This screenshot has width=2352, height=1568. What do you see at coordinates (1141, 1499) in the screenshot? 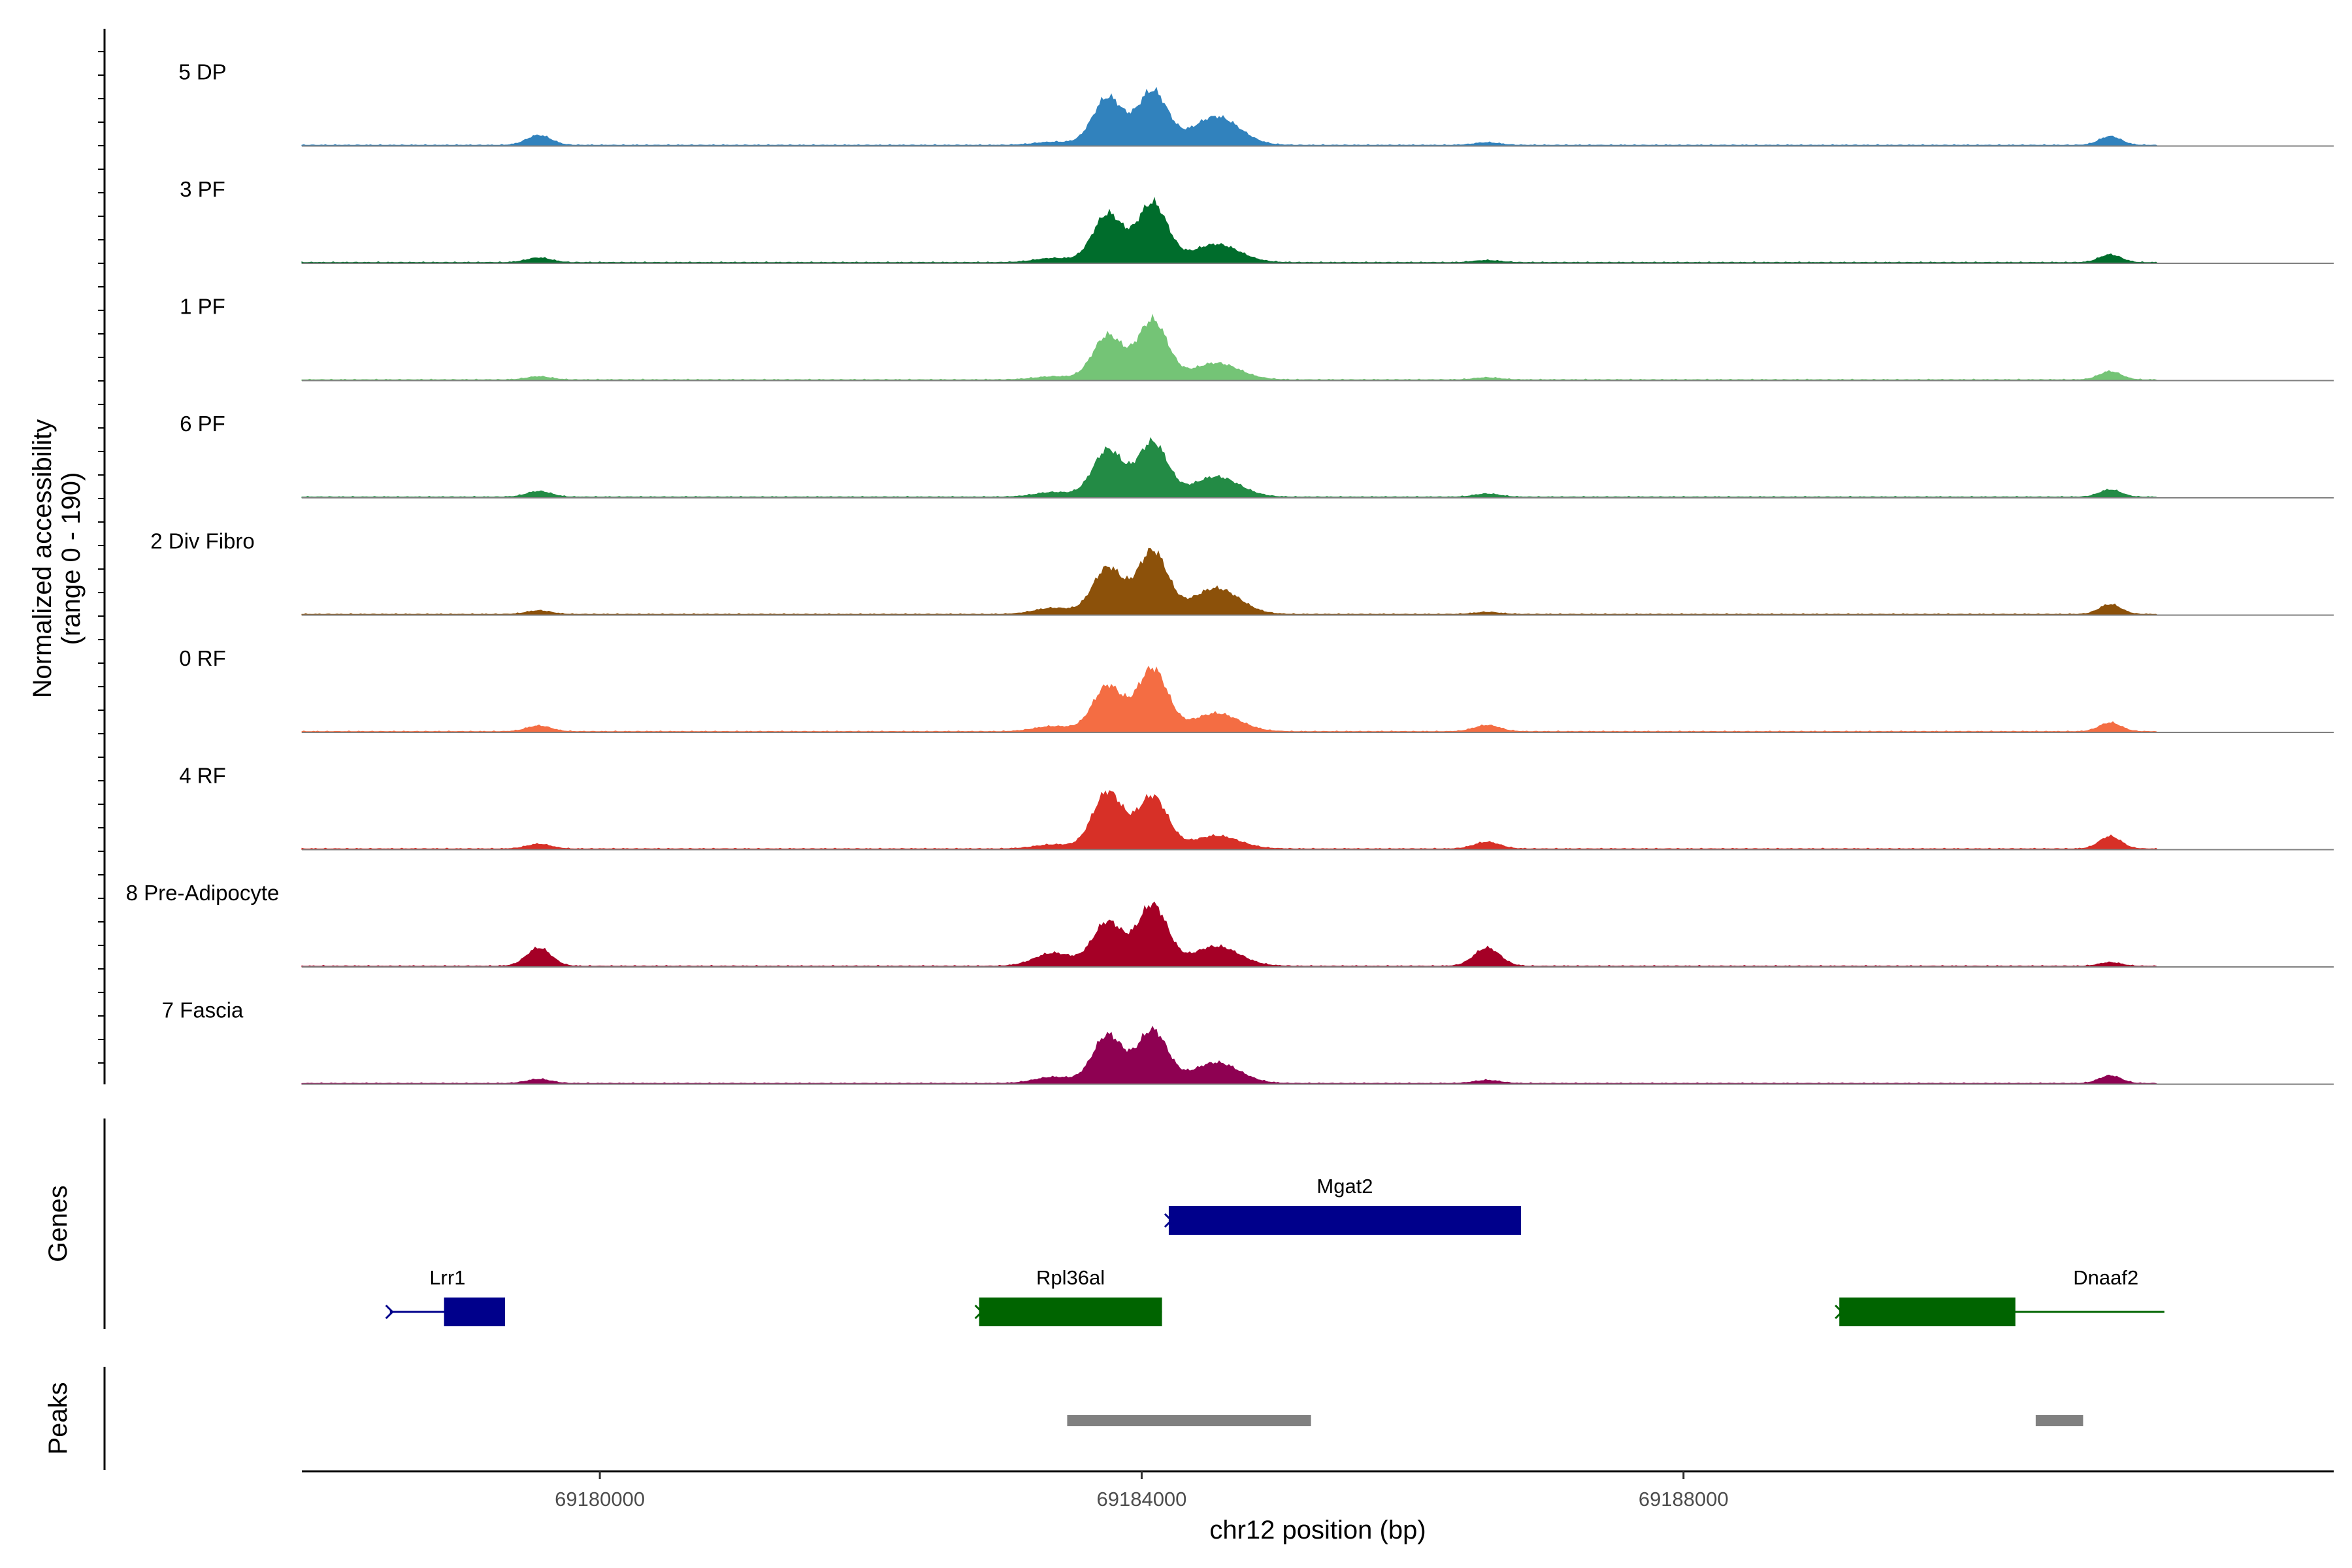
I see `x-tick-label: 69184000` at bounding box center [1141, 1499].